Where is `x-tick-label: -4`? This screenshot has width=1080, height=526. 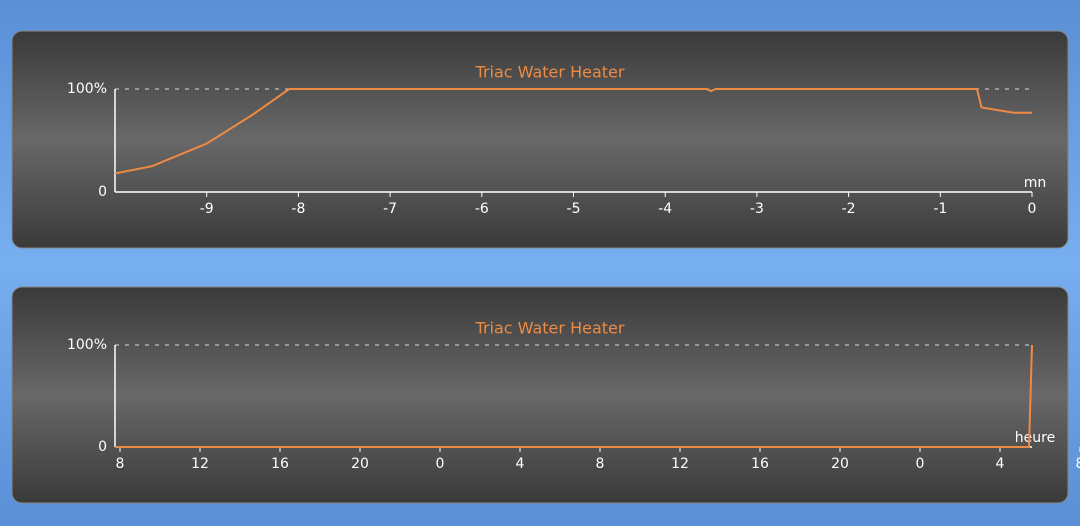 x-tick-label: -4 is located at coordinates (665, 209).